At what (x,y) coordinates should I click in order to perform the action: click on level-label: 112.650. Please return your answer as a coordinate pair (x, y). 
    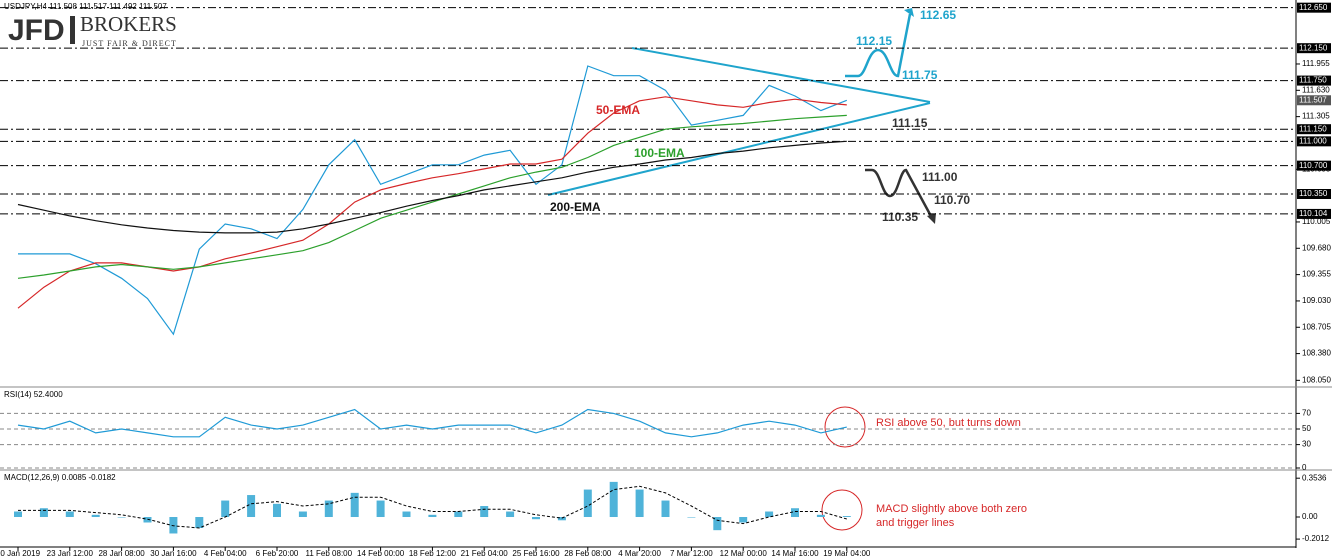
    Looking at the image, I should click on (1313, 7).